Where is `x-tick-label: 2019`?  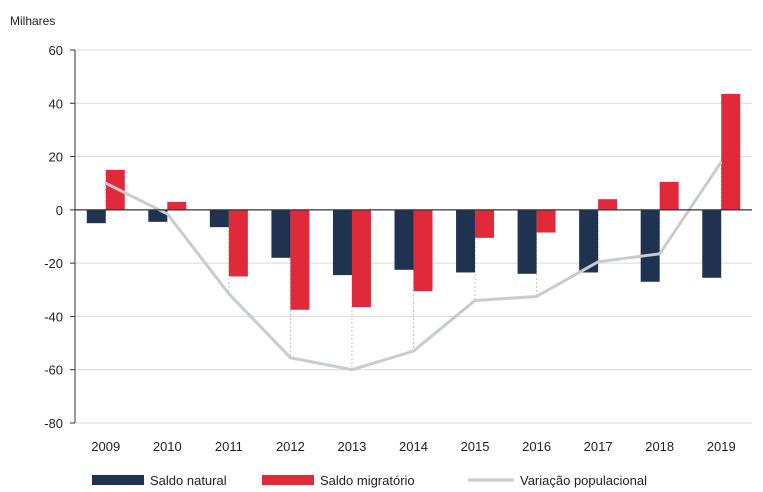 x-tick-label: 2019 is located at coordinates (721, 446).